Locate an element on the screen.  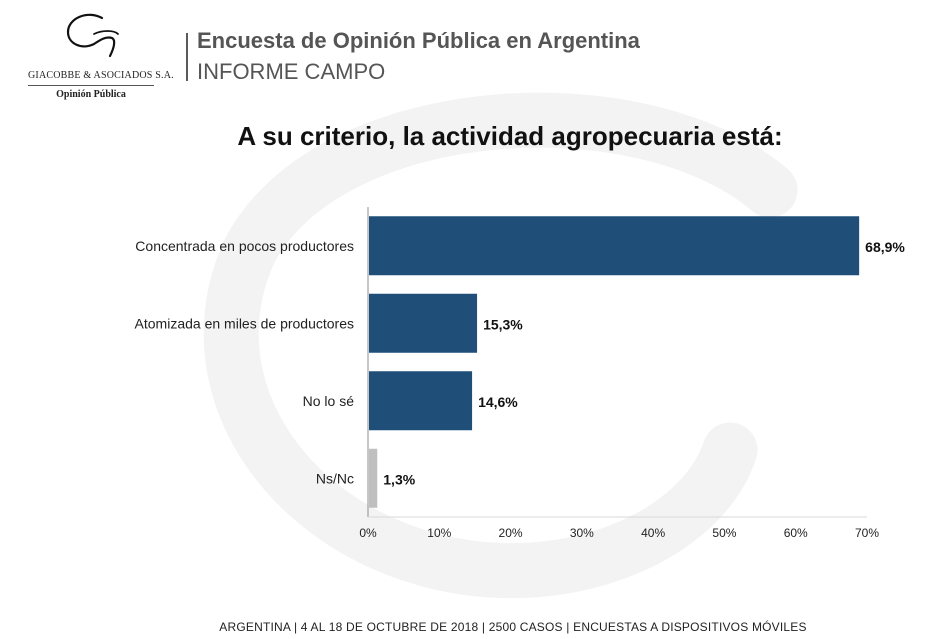
data-label-1: 15,3% is located at coordinates (503, 324).